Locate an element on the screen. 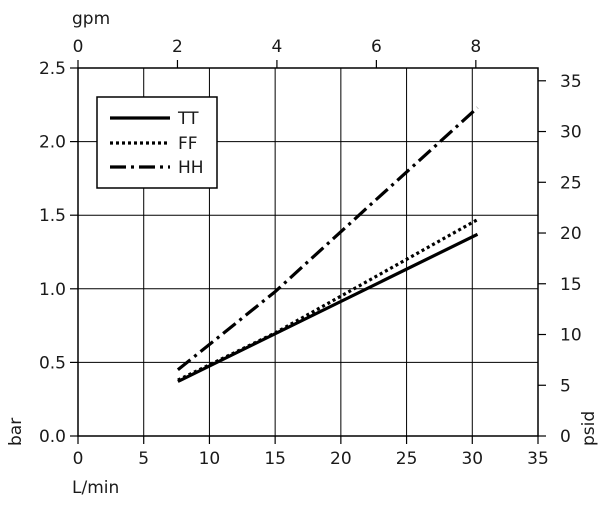 Image resolution: width=600 pixels, height=505 pixels. x-bottom-tick-label: 15 is located at coordinates (275, 459).